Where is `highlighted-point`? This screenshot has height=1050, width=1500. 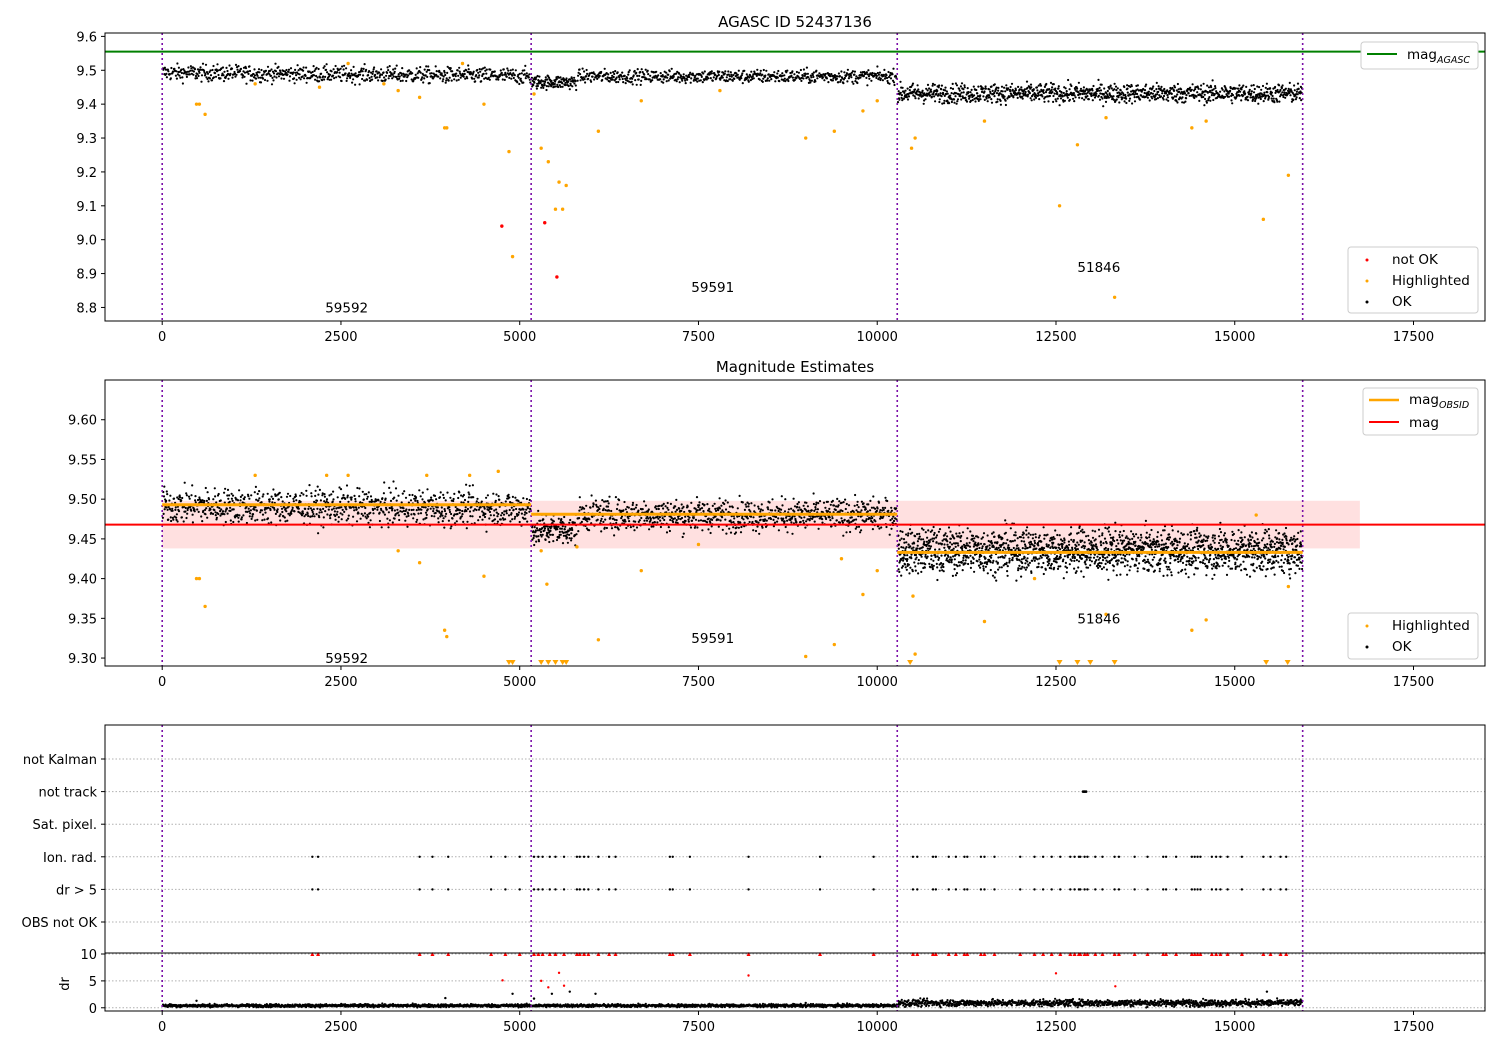
highlighted-point is located at coordinates (598, 131).